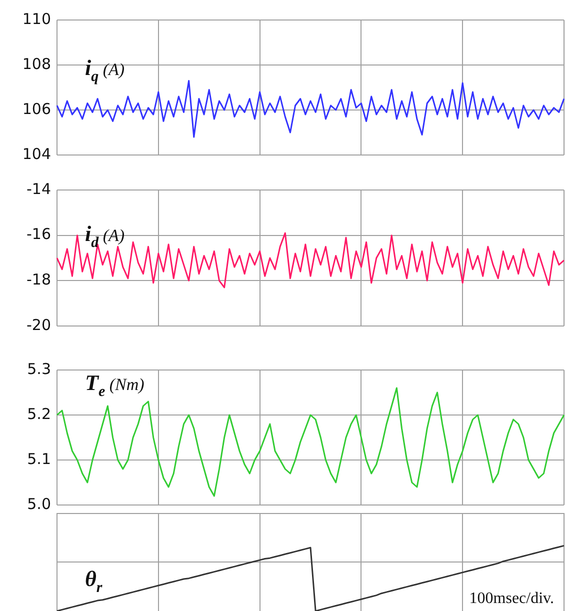  Describe the element at coordinates (38, 234) in the screenshot. I see `y-tick-label: -16` at that location.